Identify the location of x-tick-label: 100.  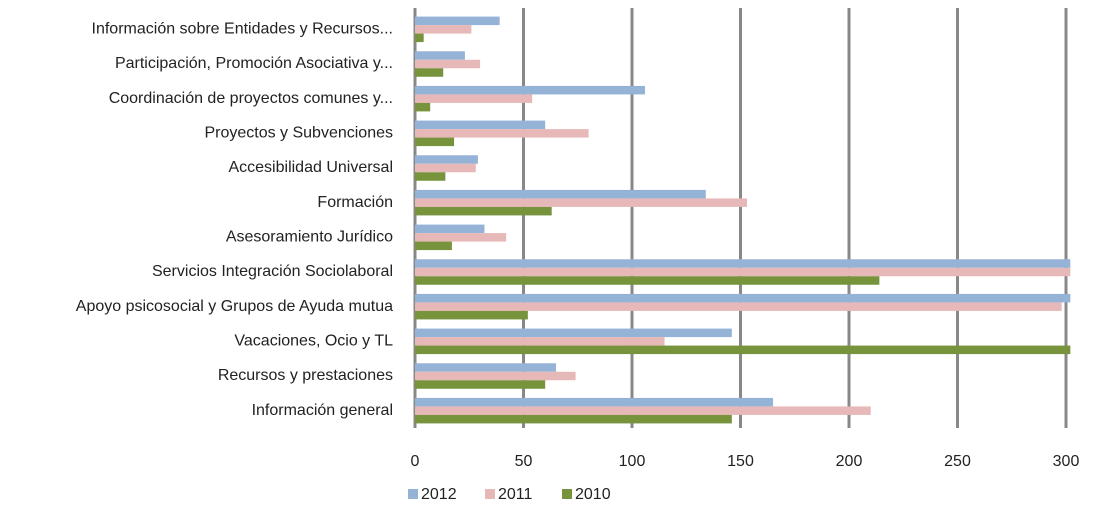
(632, 461).